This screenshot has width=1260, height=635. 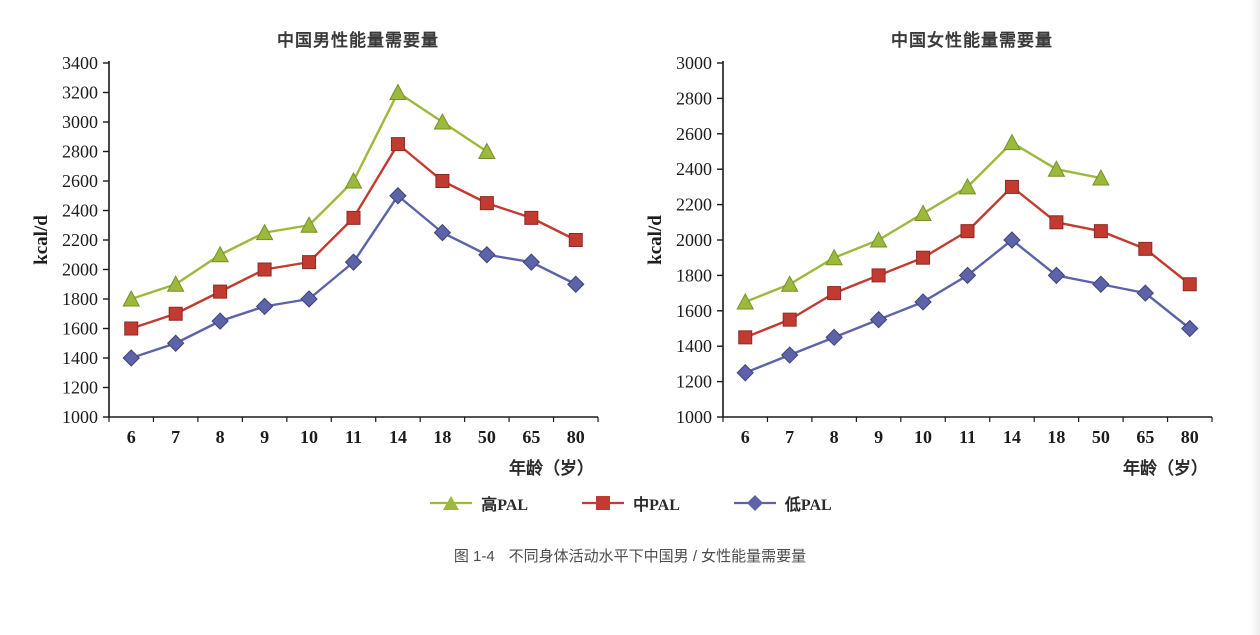 I want to click on x-tick-label: 50, so click(x=1101, y=437).